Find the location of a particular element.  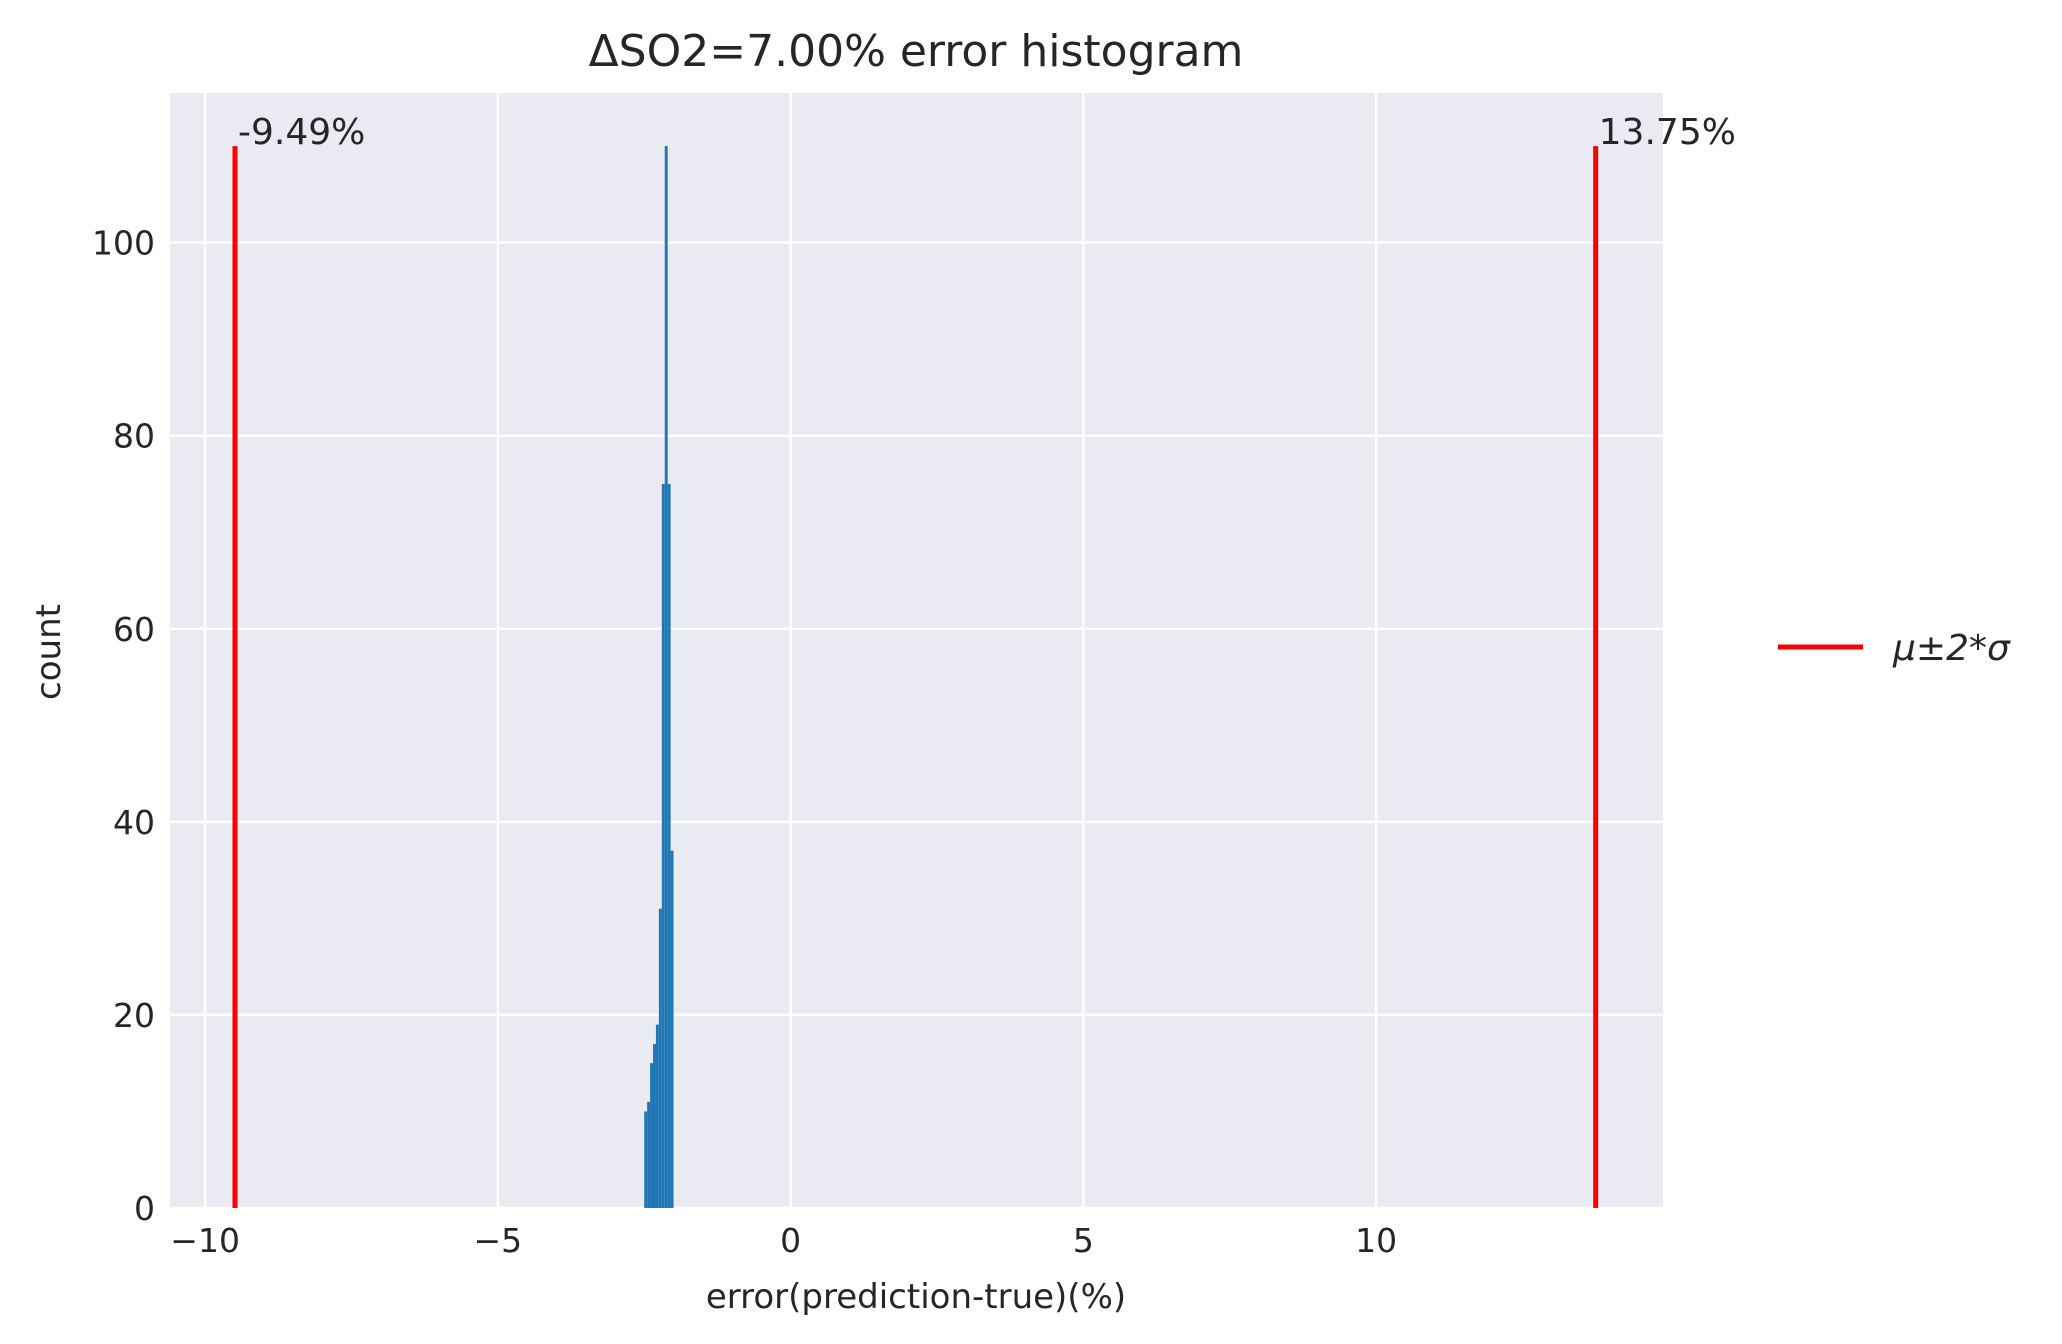

reference-line-label: -9.49% is located at coordinates (301, 132).